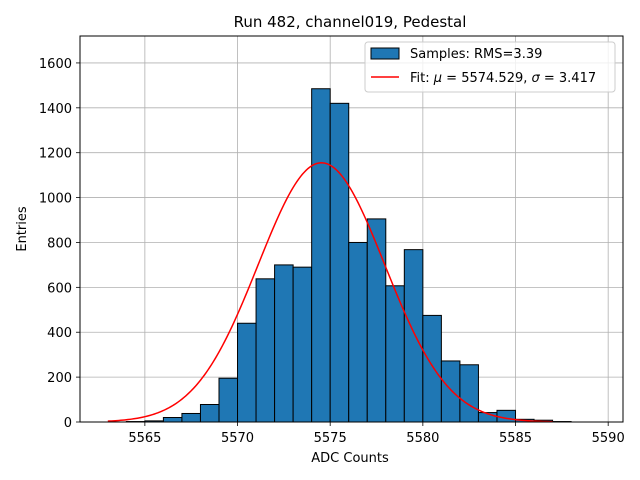 This screenshot has width=640, height=480. What do you see at coordinates (144, 438) in the screenshot?
I see `x-tick-label: 5565` at bounding box center [144, 438].